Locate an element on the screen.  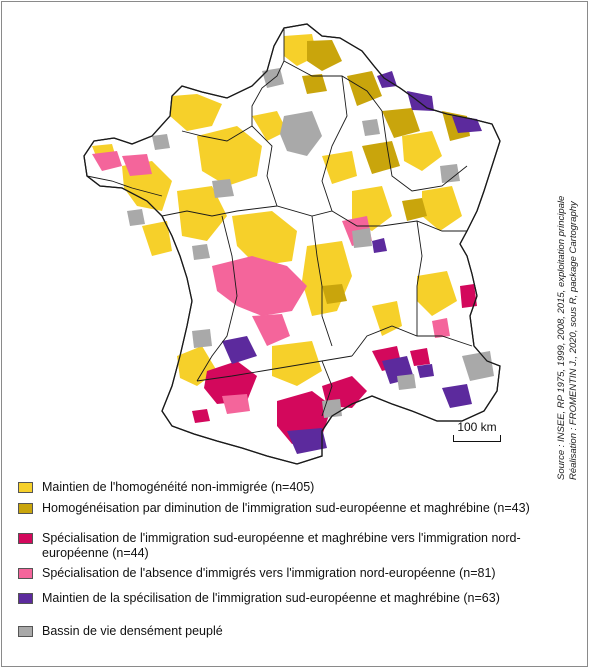
scale-bar: 100 km is located at coordinates (477, 431).